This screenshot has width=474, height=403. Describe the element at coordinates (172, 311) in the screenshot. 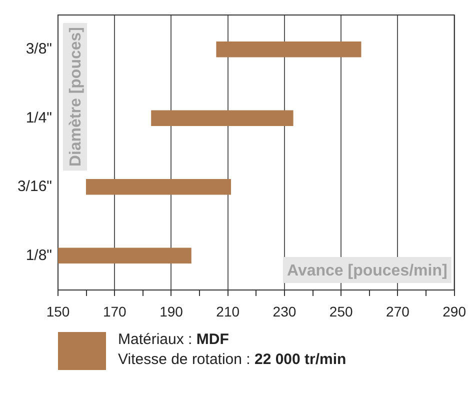

I see `x-tick-label: 190` at that location.